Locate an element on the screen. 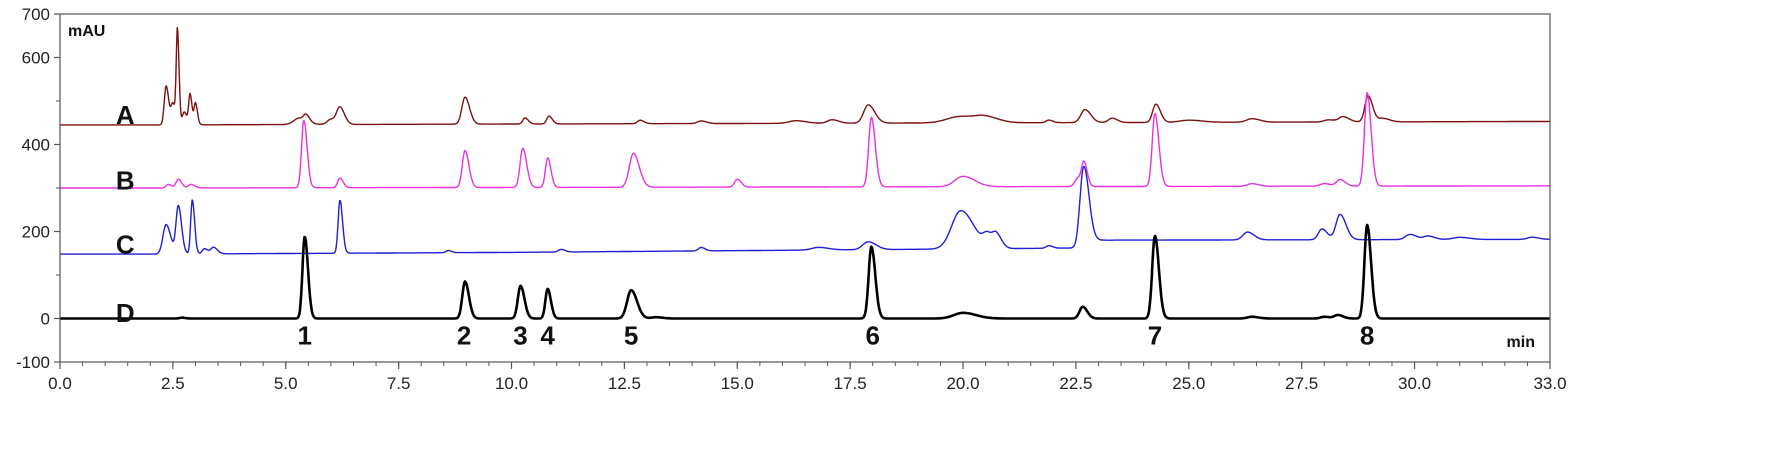  trace-label-D: D is located at coordinates (125, 313).